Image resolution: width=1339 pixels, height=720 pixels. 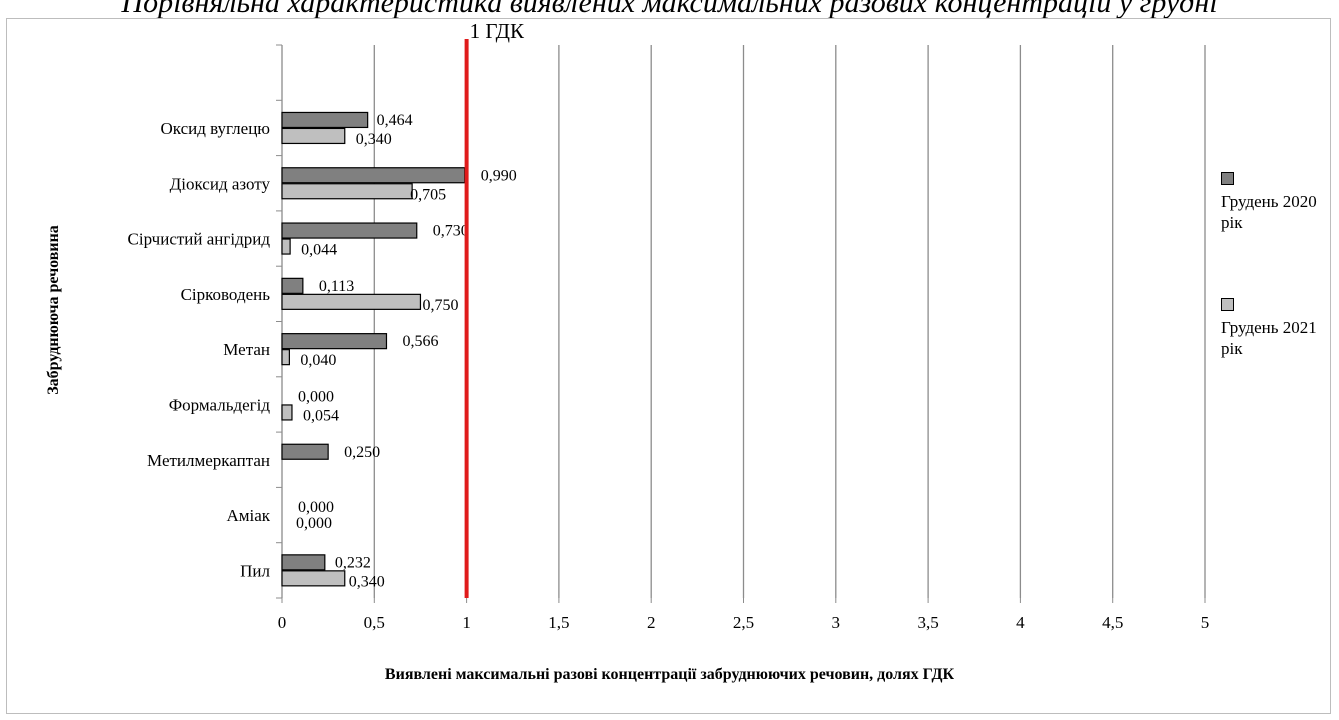 I want to click on data-label-2020: 0,113, so click(x=336, y=286).